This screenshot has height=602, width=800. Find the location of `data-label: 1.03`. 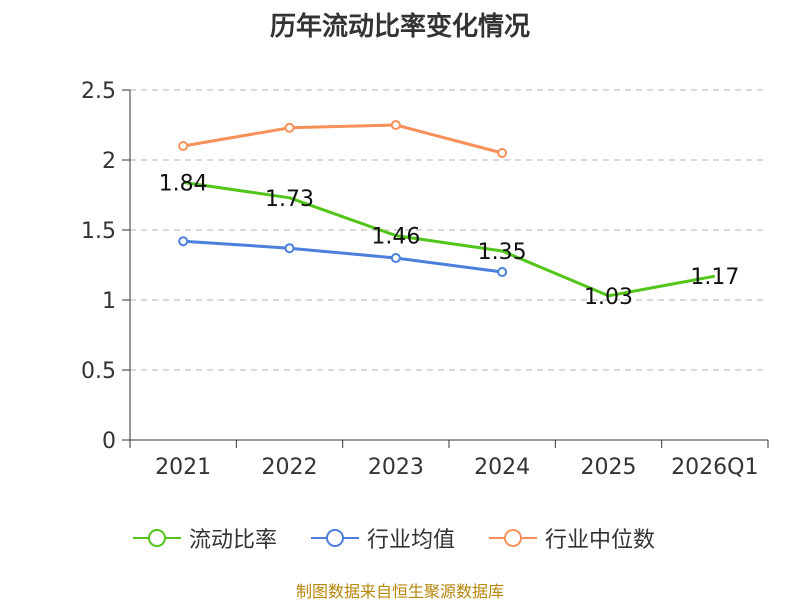

data-label: 1.03 is located at coordinates (608, 297).